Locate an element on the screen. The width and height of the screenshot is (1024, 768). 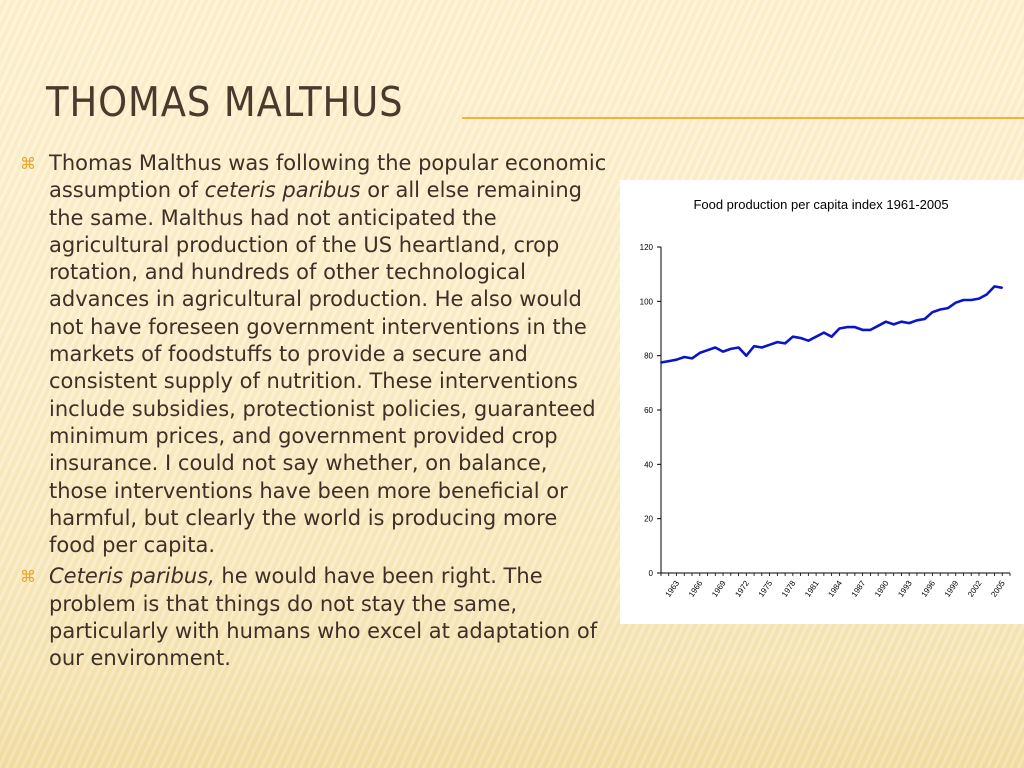
x-tick-label: 2005 is located at coordinates (998, 589).